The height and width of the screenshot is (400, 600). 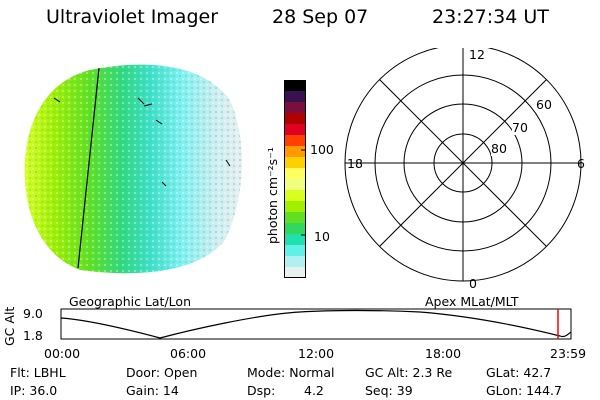 What do you see at coordinates (472, 301) in the screenshot?
I see `right-panel-label: Apex MLat/MLT` at bounding box center [472, 301].